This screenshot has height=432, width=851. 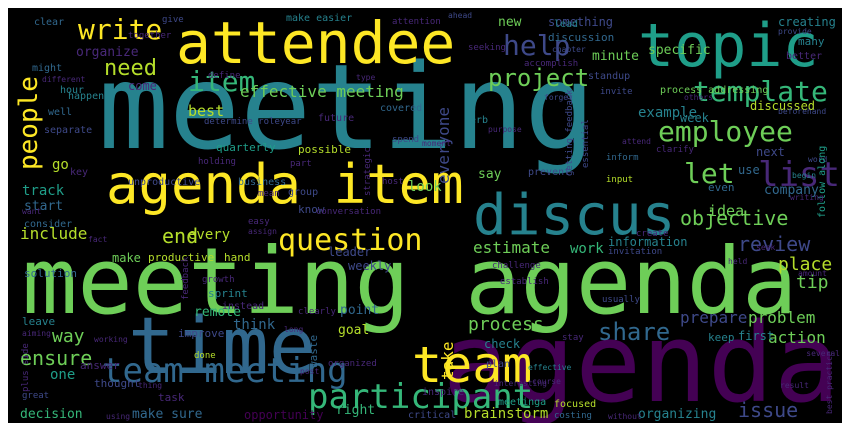 I want to click on word-holding: holding, so click(x=217, y=162).